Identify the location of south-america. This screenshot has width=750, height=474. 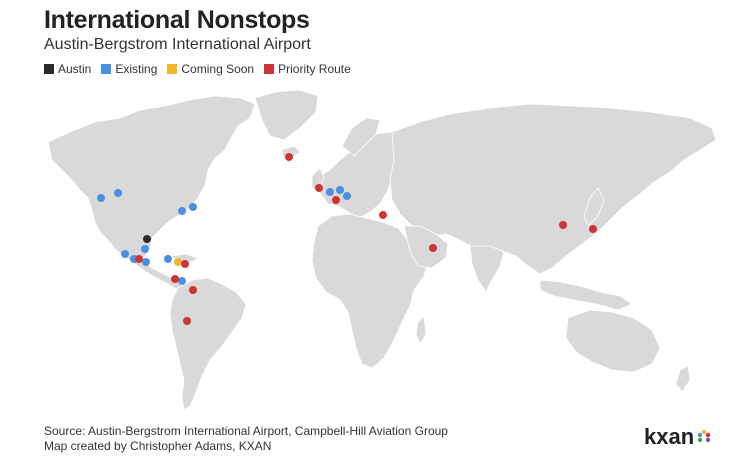
(208, 344).